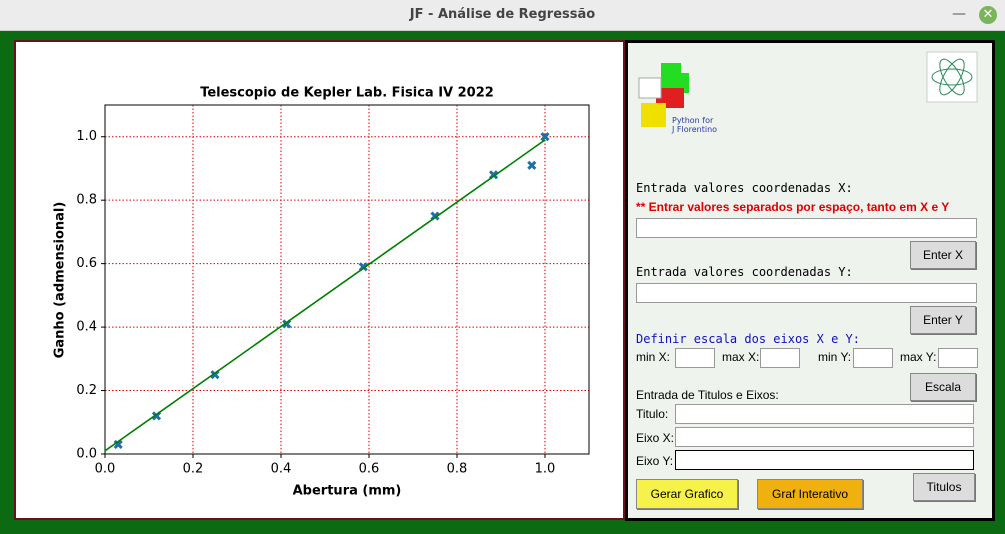 This screenshot has height=534, width=1005. What do you see at coordinates (86, 327) in the screenshot?
I see `y-tick-label: 0.4` at bounding box center [86, 327].